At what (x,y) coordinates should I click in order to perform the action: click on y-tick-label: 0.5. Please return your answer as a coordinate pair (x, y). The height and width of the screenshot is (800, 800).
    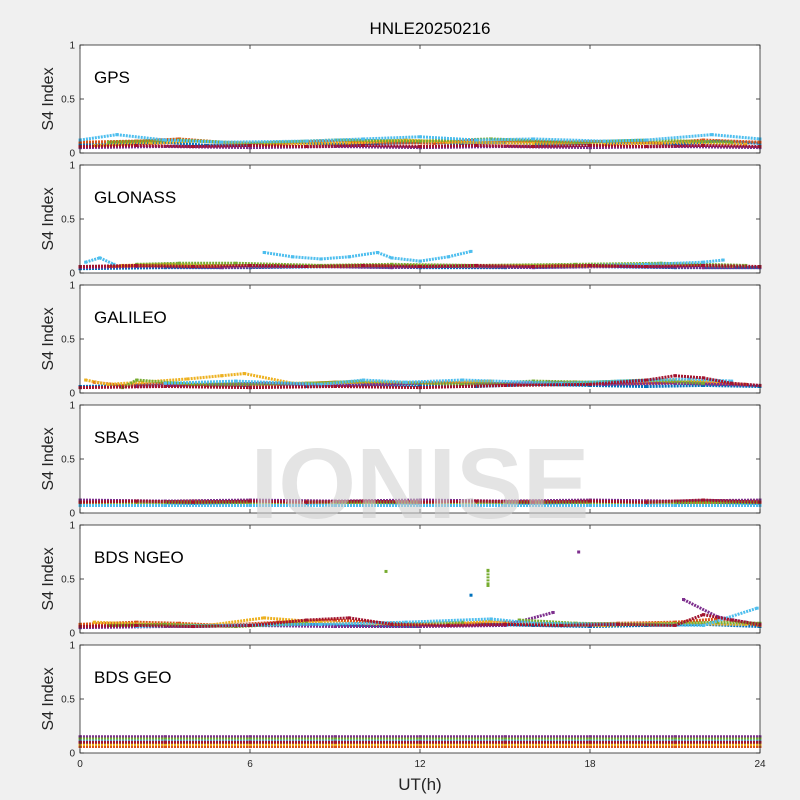
    Looking at the image, I should click on (68, 460).